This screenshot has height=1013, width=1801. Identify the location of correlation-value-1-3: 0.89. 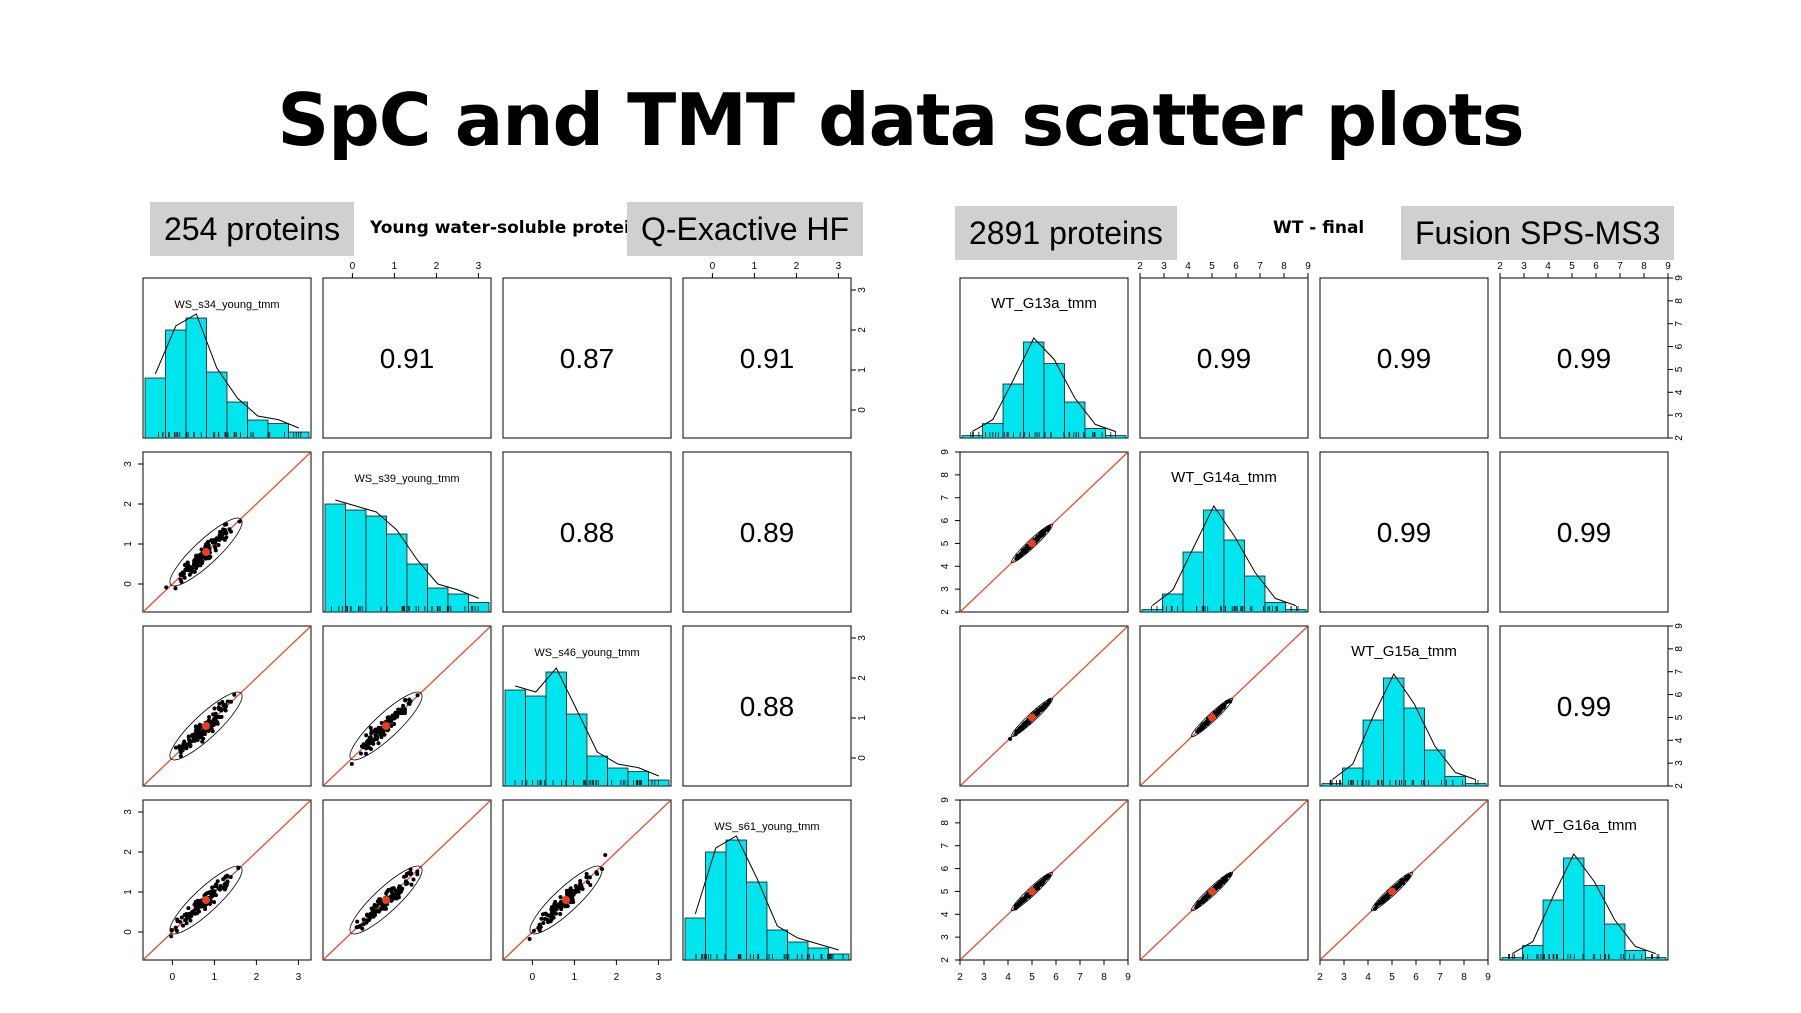
(767, 532).